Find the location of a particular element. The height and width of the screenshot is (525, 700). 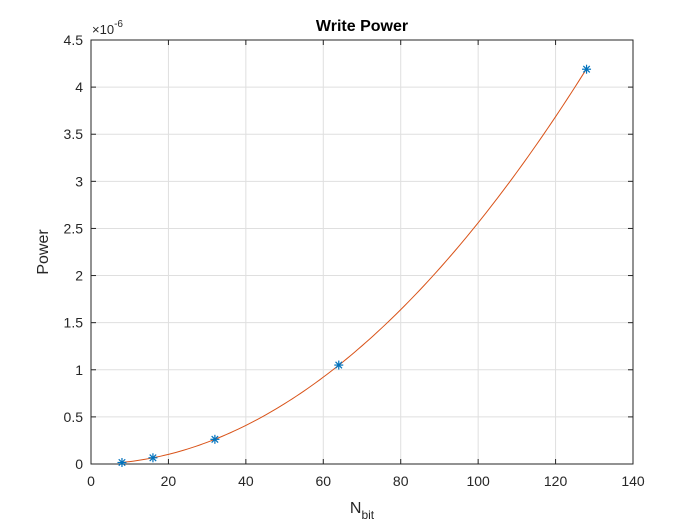

chart-title: Write Power is located at coordinates (362, 26).